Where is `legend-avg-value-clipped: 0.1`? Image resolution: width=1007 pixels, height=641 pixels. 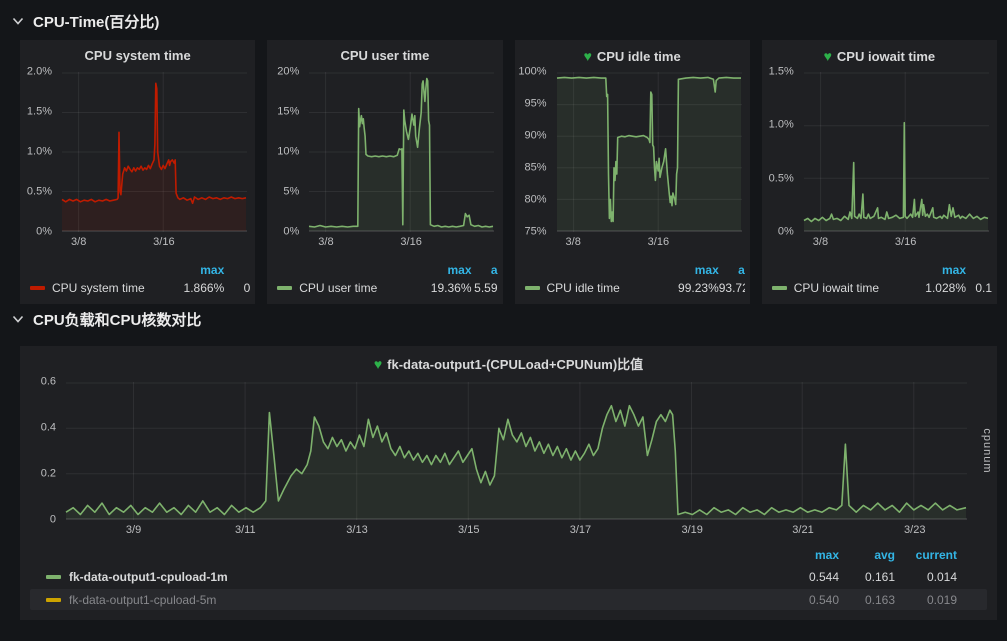
legend-avg-value-clipped: 0.1 is located at coordinates (983, 287).